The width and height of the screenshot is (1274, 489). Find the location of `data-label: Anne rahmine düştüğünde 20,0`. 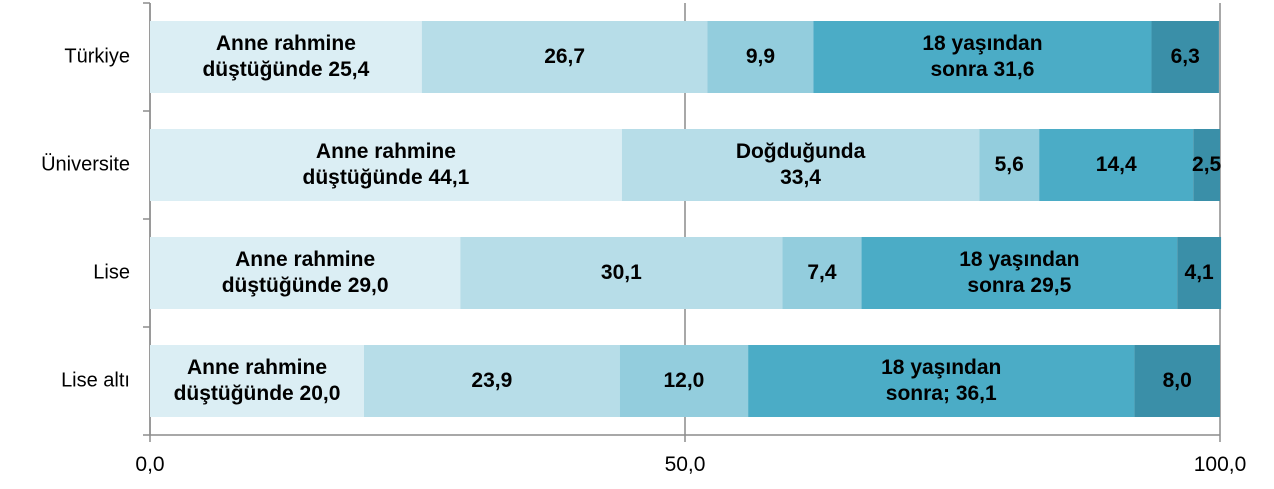

data-label: Anne rahmine düştüğünde 20,0 is located at coordinates (257, 380).